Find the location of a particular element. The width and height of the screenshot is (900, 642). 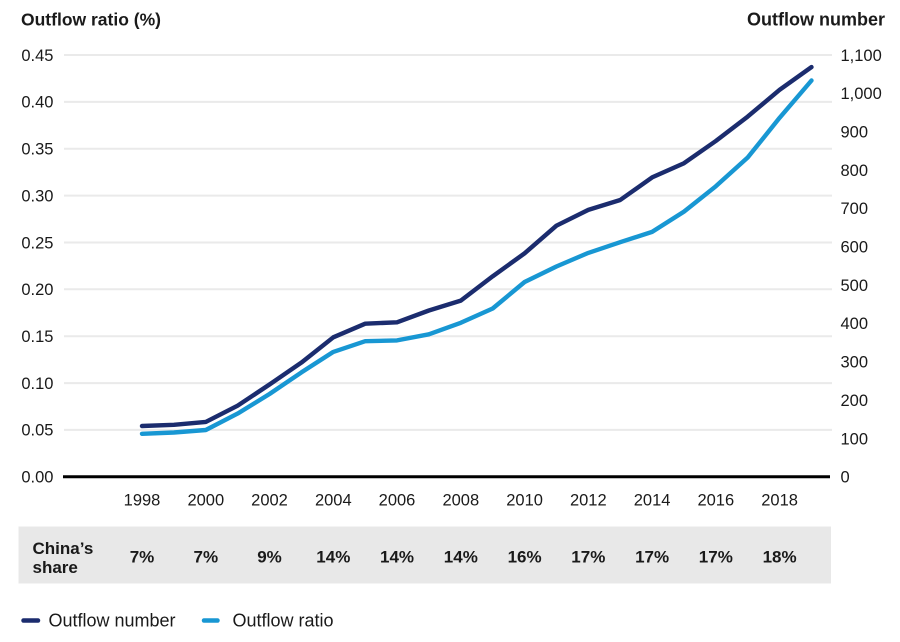

svg-text: 1,000 is located at coordinates (861, 94).